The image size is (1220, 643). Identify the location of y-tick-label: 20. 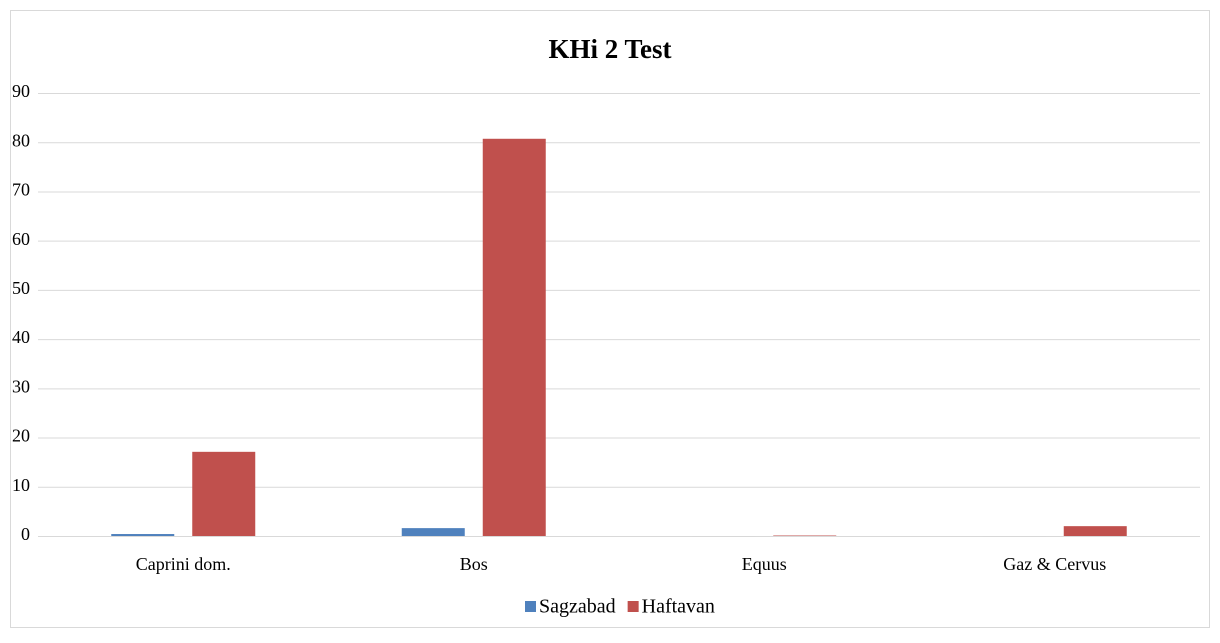
(21, 436).